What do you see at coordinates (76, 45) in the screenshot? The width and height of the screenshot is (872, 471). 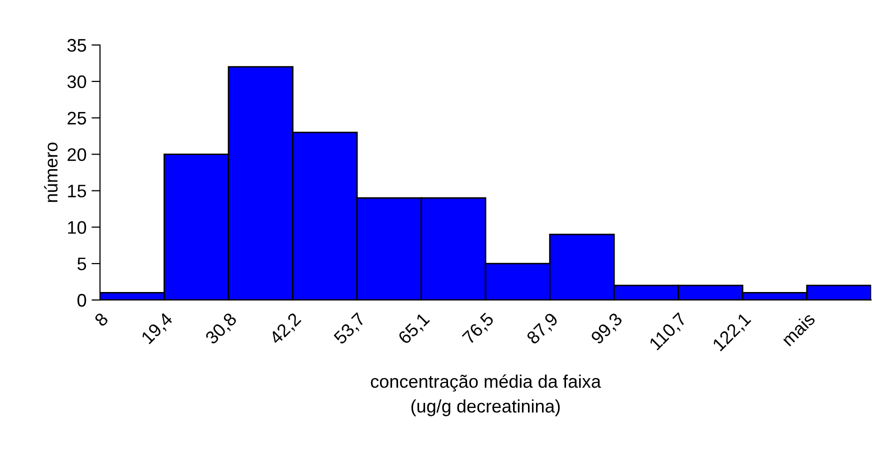 I see `y-tick-label: 35` at bounding box center [76, 45].